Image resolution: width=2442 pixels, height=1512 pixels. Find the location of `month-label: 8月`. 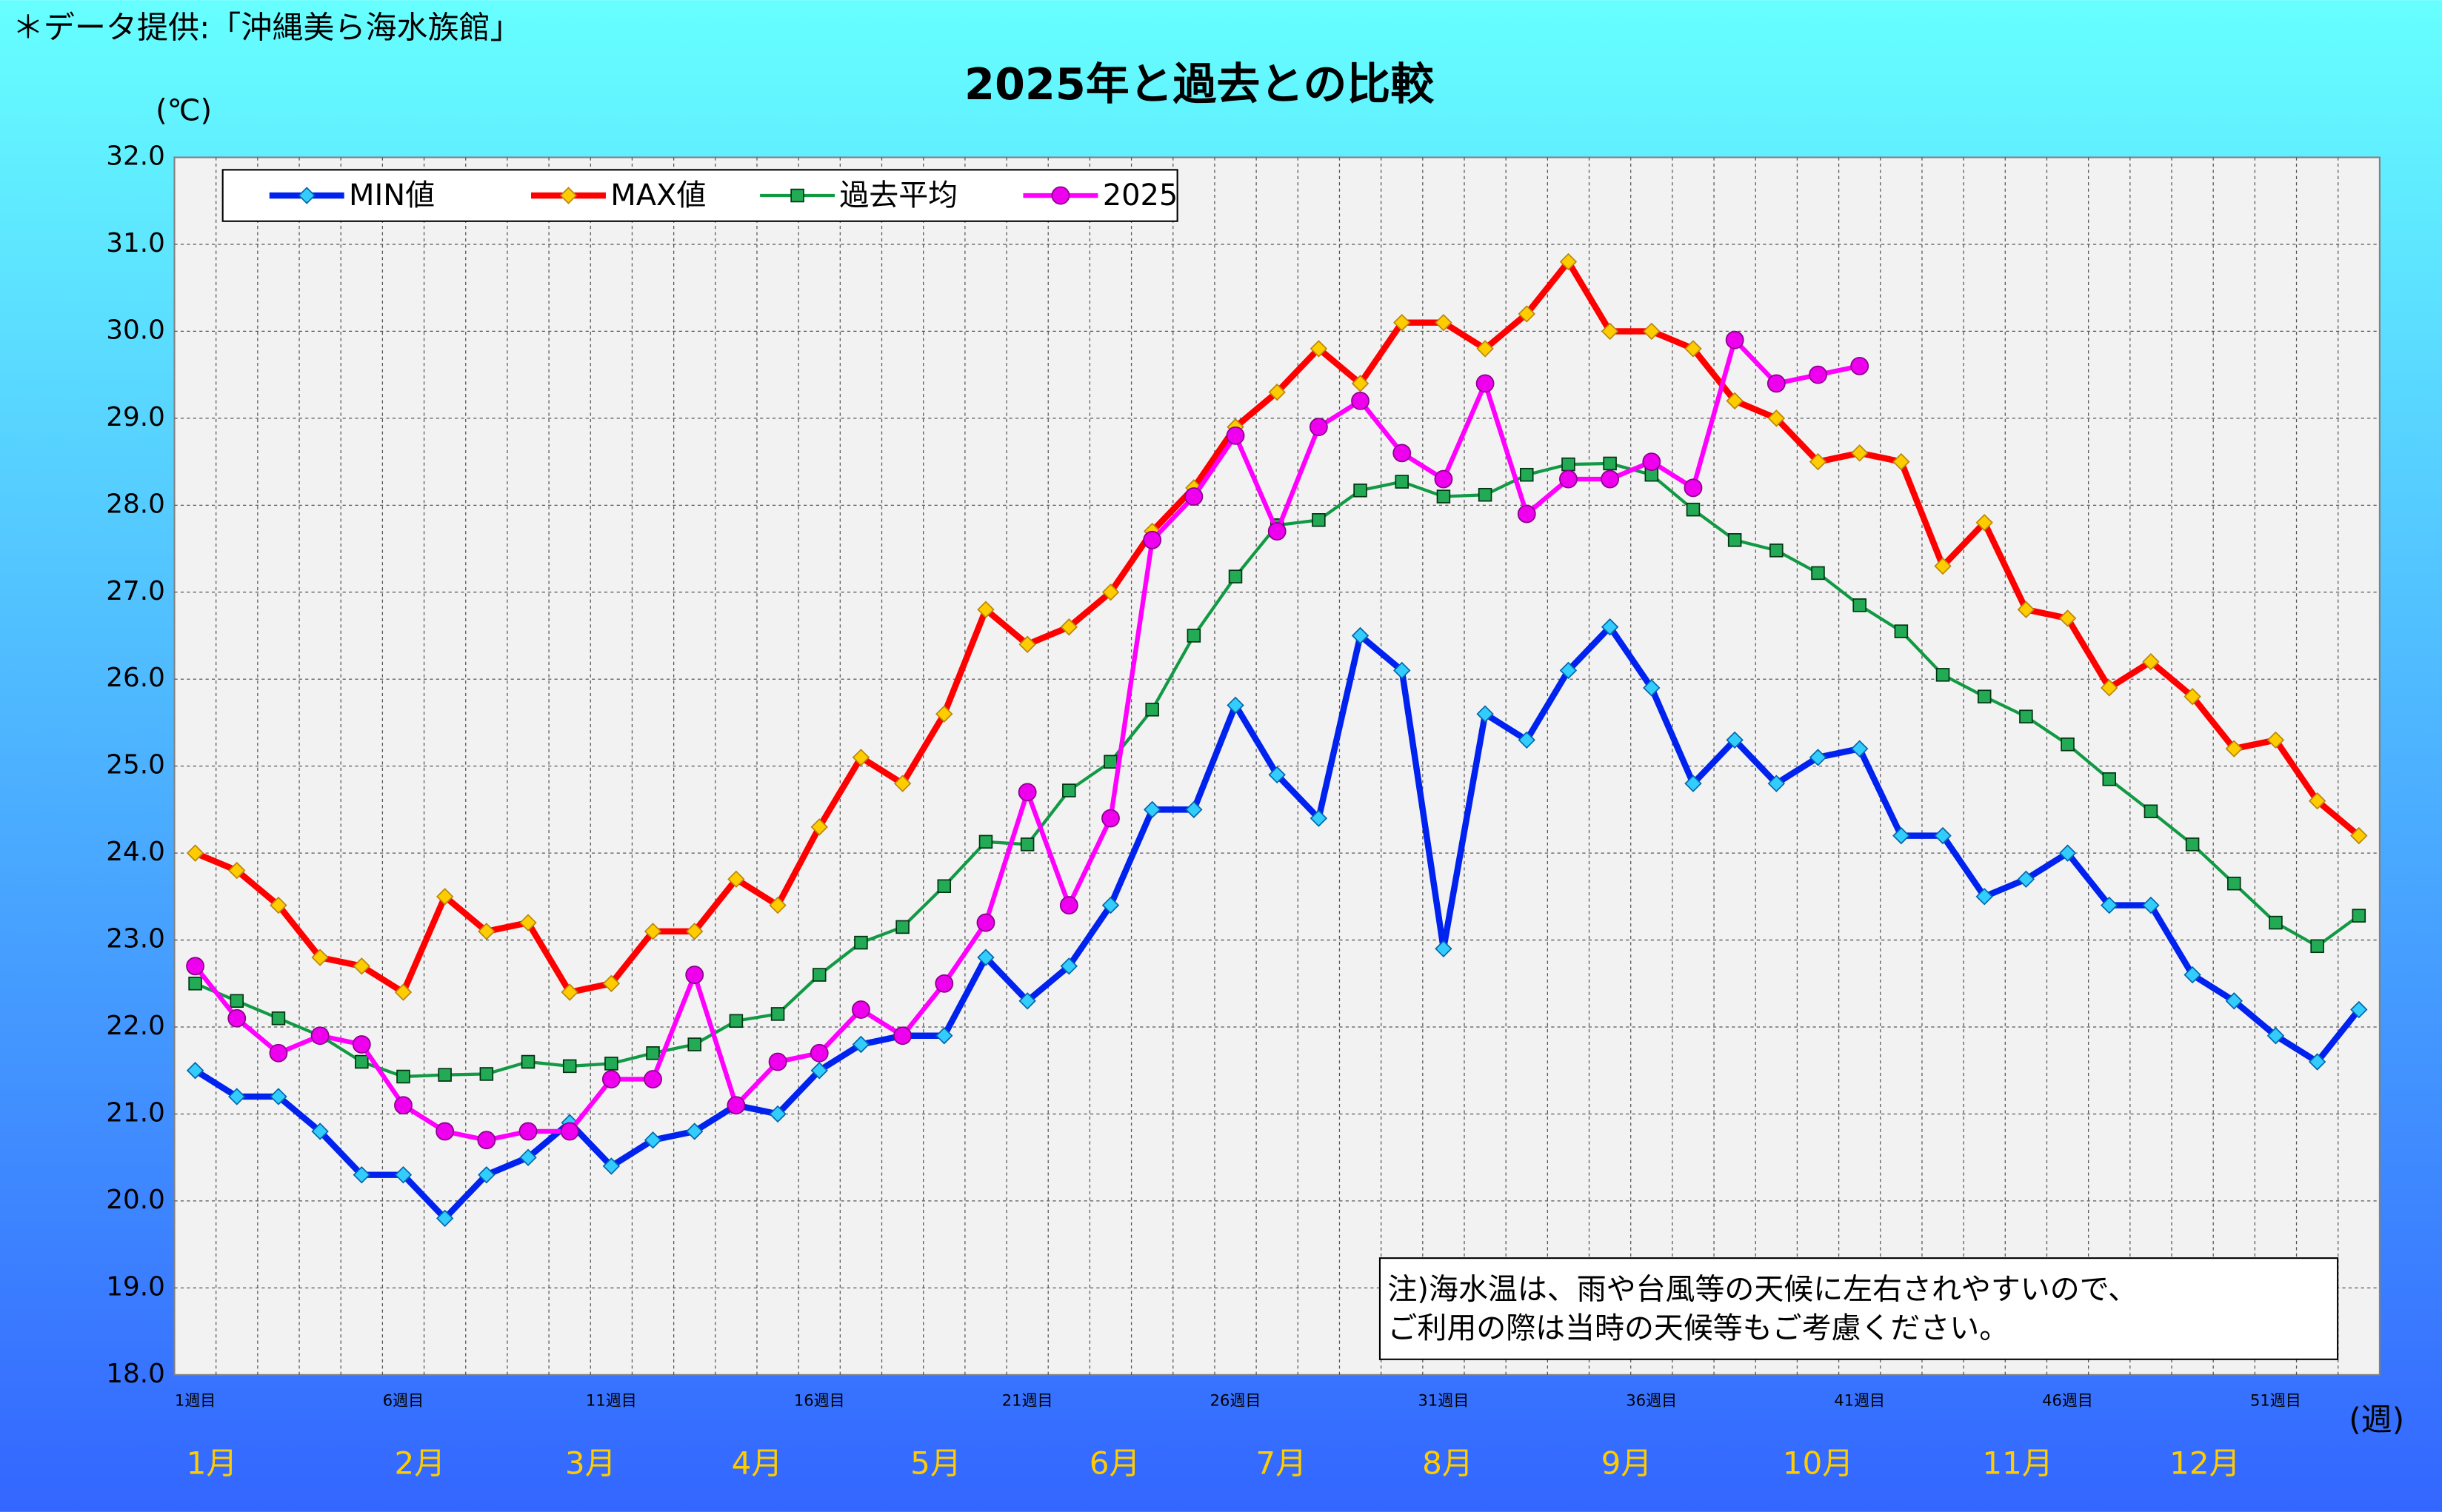

month-label: 8月 is located at coordinates (1447, 1463).